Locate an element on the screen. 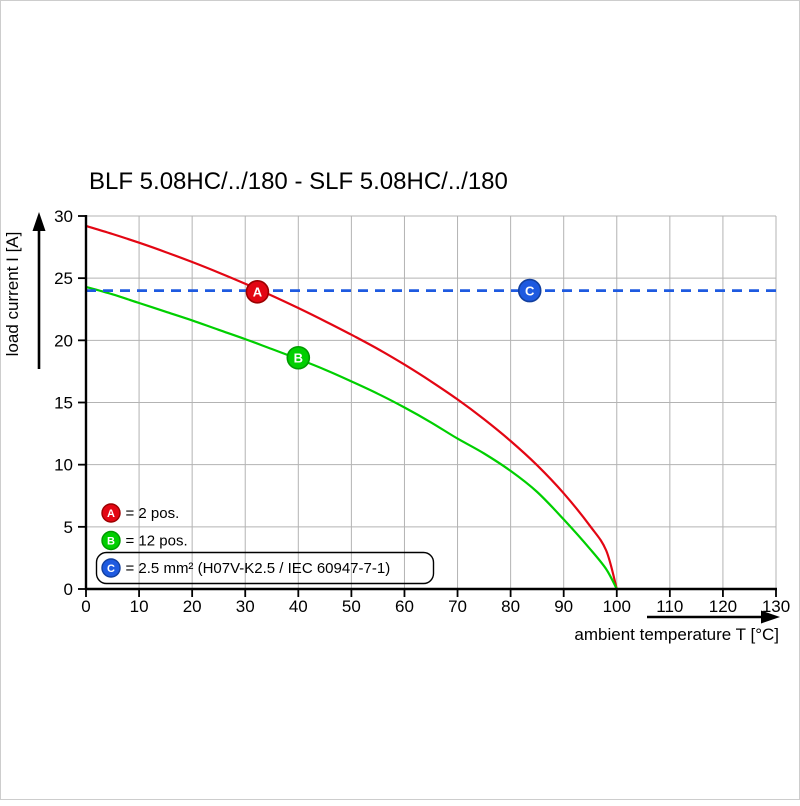 This screenshot has height=806, width=800. legend-label-B: = 12 pos. is located at coordinates (157, 541).